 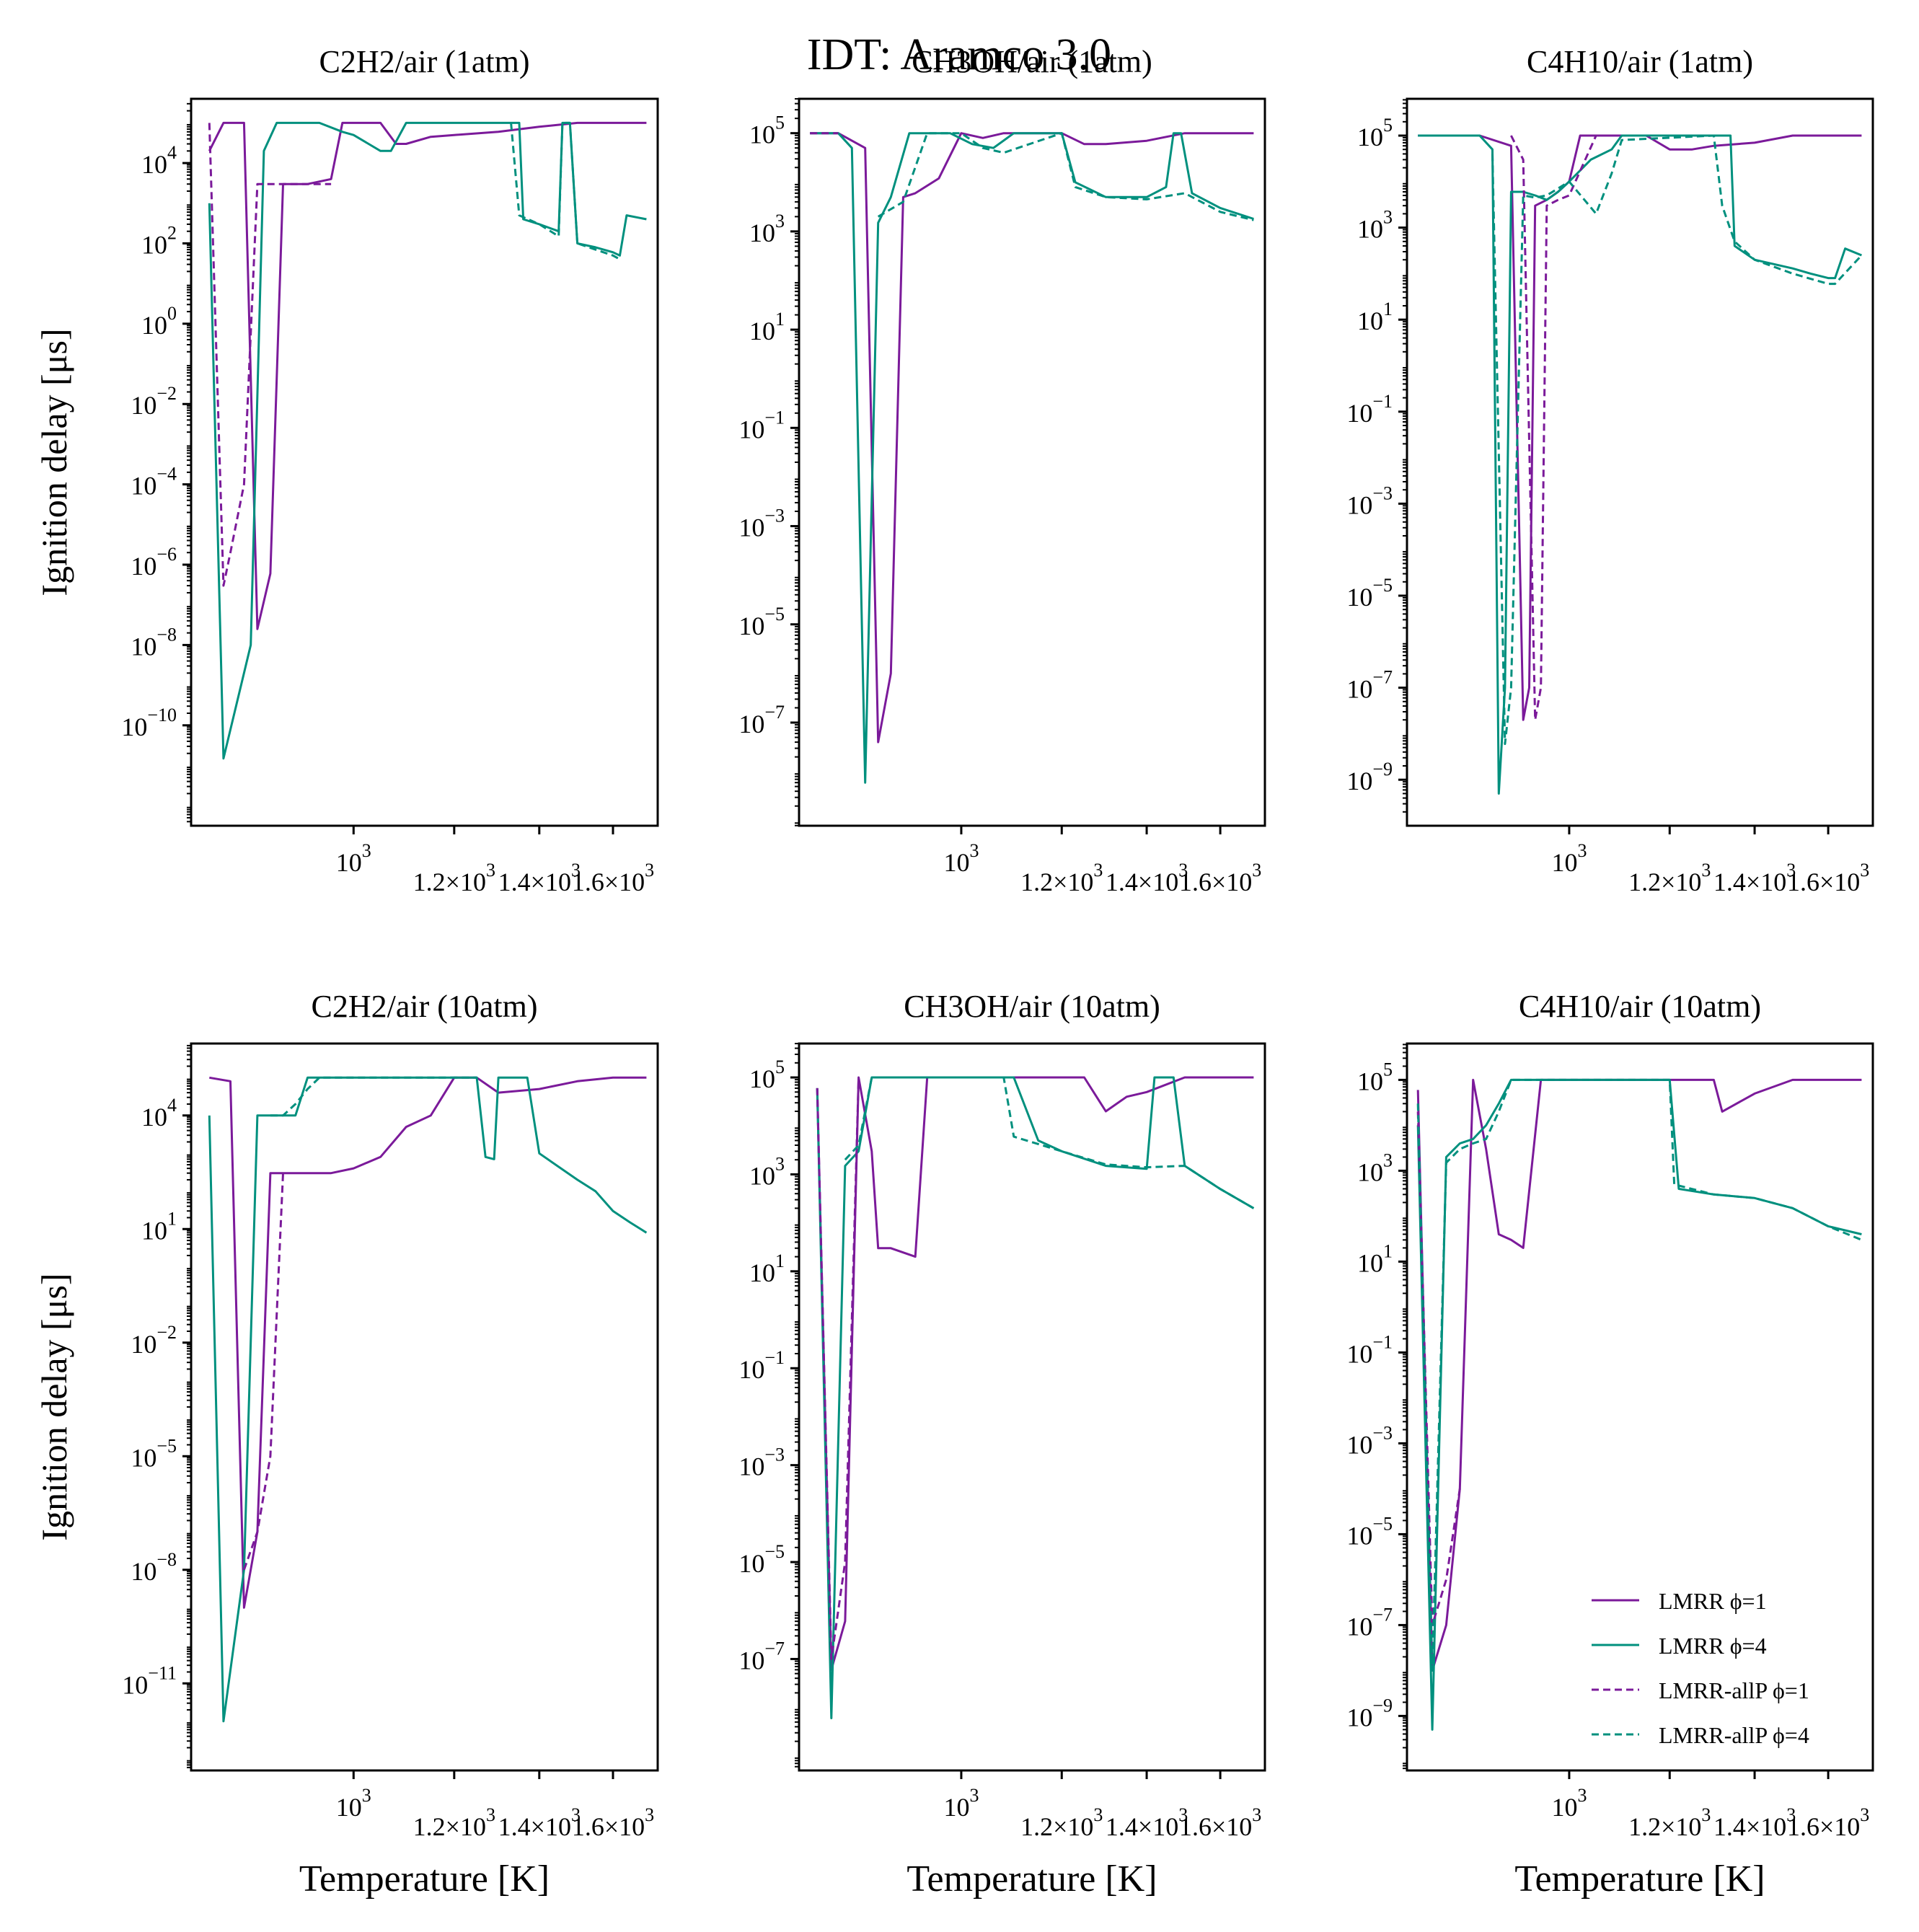 I want to click on y-tick-label: 10⁻⁹, so click(x=1369, y=1713).